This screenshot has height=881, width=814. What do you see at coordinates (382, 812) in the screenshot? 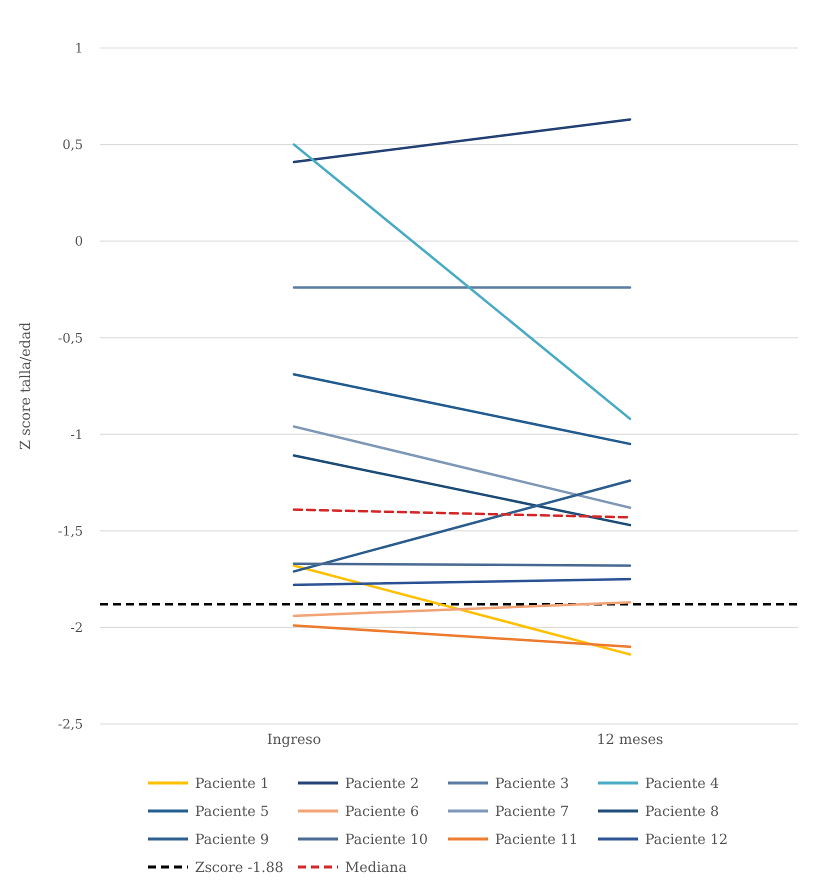
I see `legend-label: Paciente 6` at bounding box center [382, 812].